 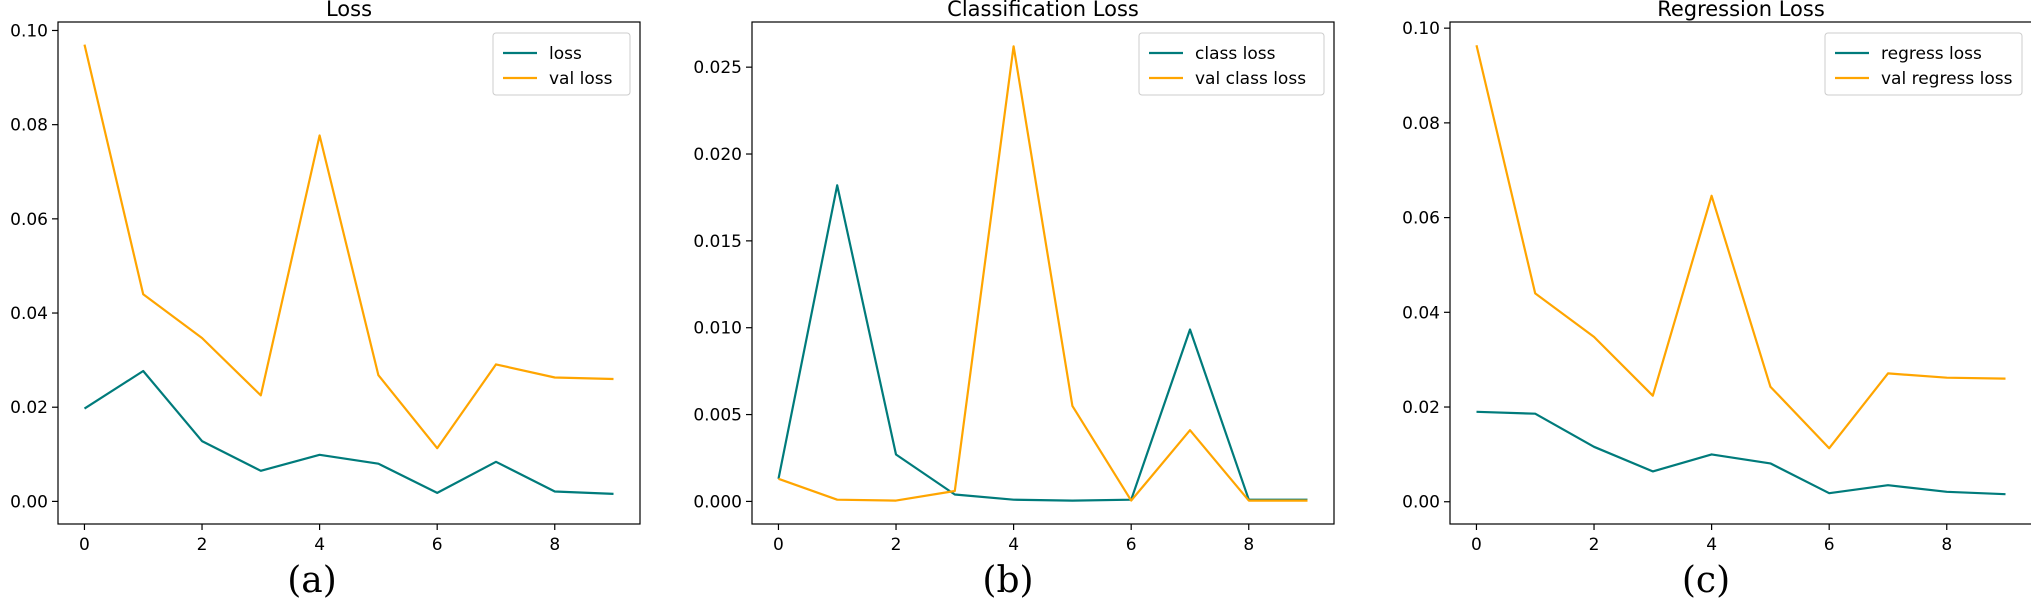 What do you see at coordinates (312, 580) in the screenshot?
I see `caption-a: (a)` at bounding box center [312, 580].